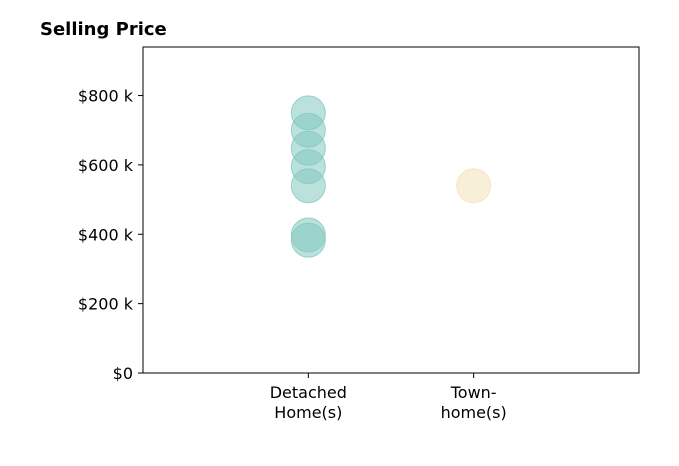 This screenshot has width=679, height=466. Describe the element at coordinates (106, 165) in the screenshot. I see `y-tick-label: $600 k` at that location.